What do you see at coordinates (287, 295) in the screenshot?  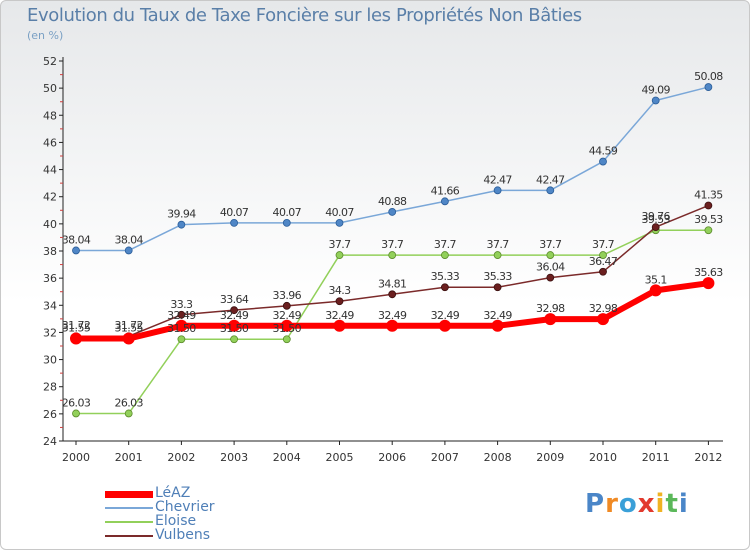 I see `data-label-vulbens: 33.96` at bounding box center [287, 295].